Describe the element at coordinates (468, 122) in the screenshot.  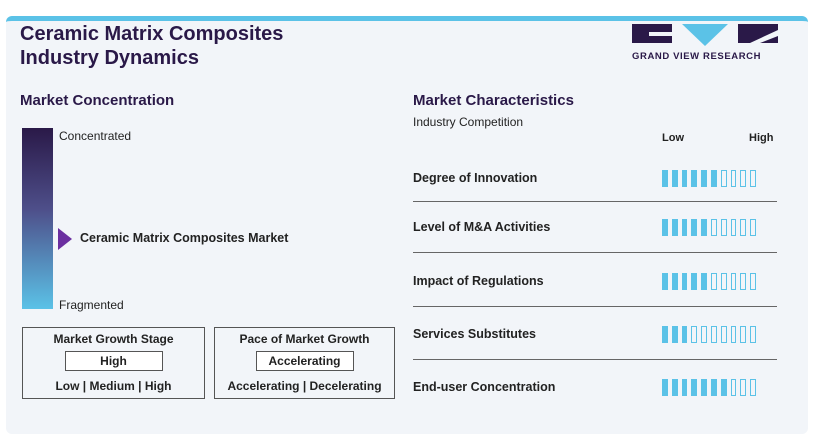
I see `industry-competition-subtitle: Industry Competition` at that location.